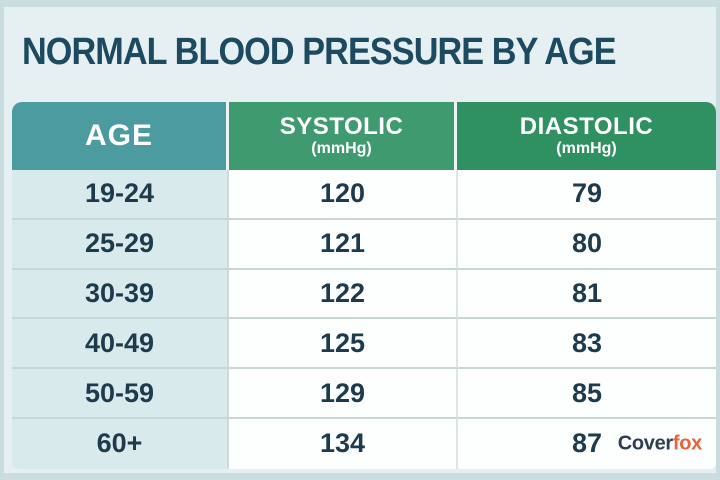 Image resolution: width=720 pixels, height=480 pixels. I want to click on systolic-cell: 121, so click(343, 244).